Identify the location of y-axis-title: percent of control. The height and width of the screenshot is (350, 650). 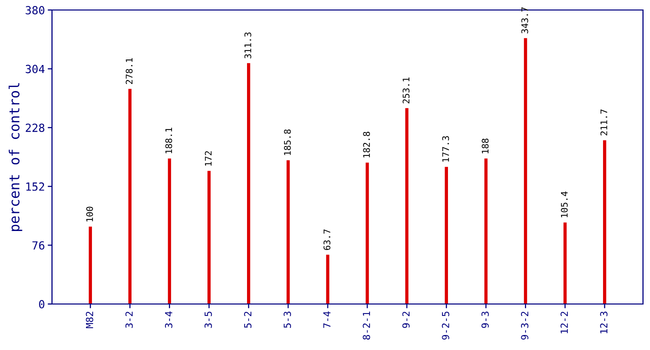
(15, 157).